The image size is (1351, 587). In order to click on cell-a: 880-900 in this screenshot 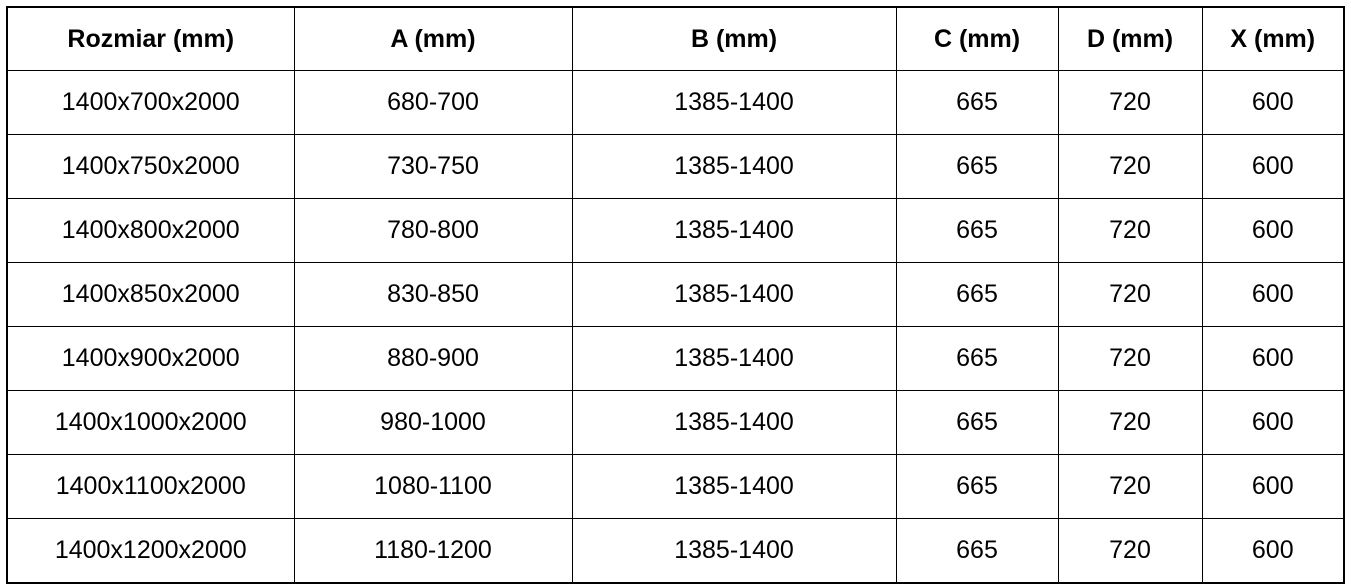, I will do `click(433, 358)`.